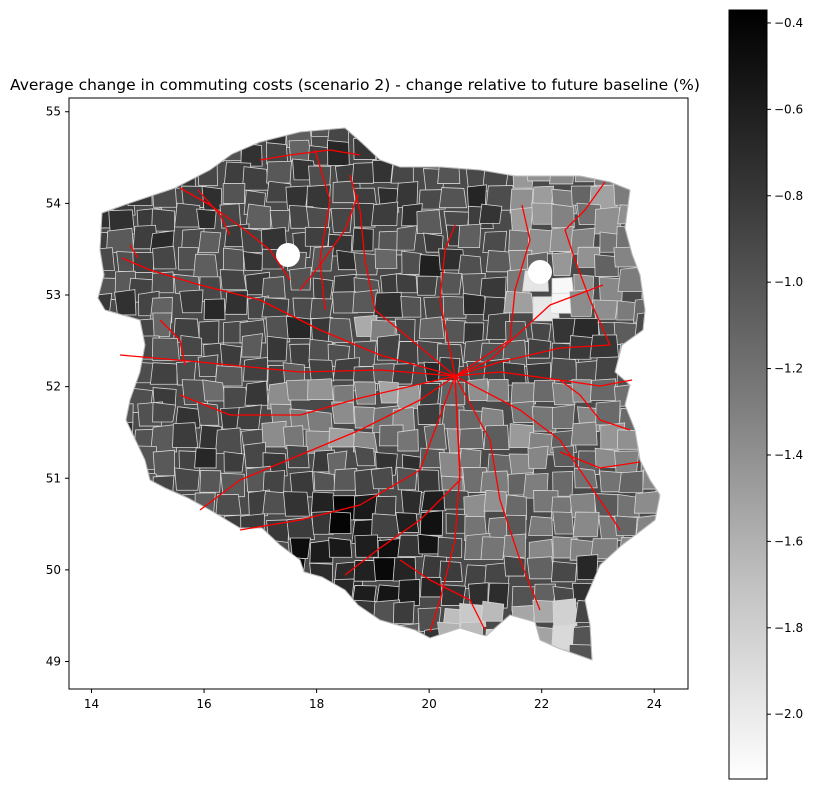 The height and width of the screenshot is (790, 820). What do you see at coordinates (53, 570) in the screenshot?
I see `y-tick-label: 50` at bounding box center [53, 570].